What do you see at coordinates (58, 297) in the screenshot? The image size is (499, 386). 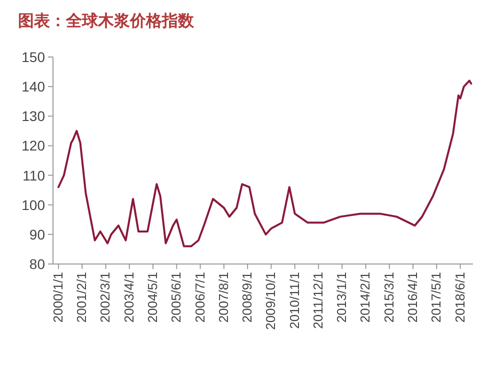 I see `x-tick-label: 2000/1/1` at bounding box center [58, 297].